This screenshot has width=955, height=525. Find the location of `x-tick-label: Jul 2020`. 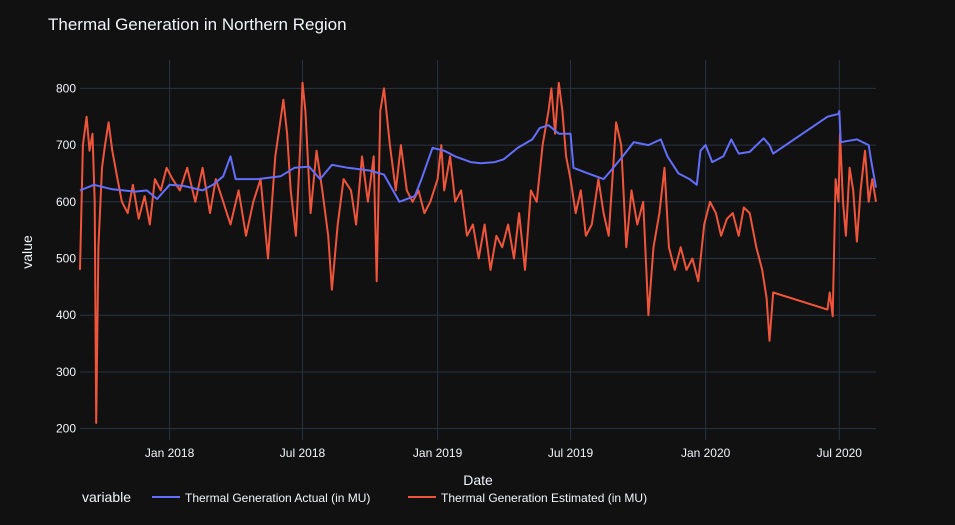

x-tick-label: Jul 2020 is located at coordinates (840, 453).